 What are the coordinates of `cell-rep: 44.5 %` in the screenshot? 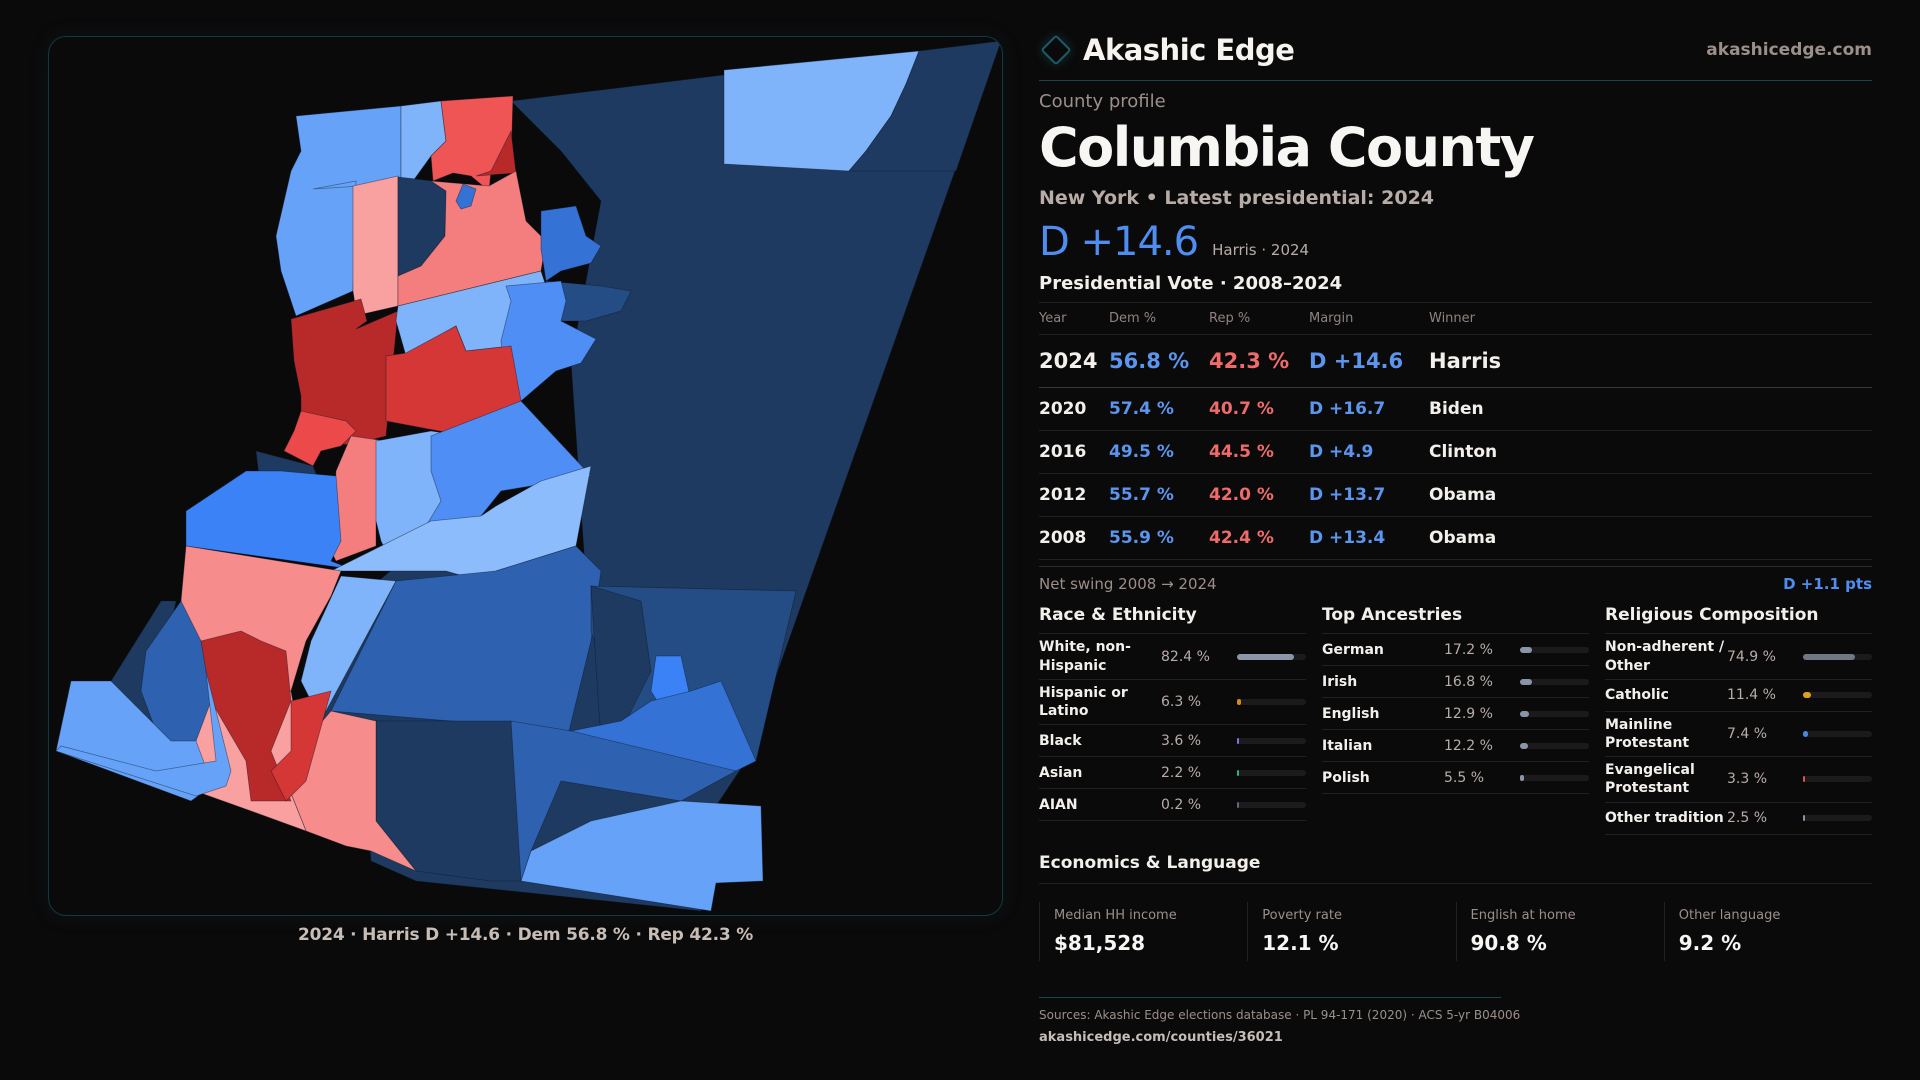 It's located at (1259, 452).